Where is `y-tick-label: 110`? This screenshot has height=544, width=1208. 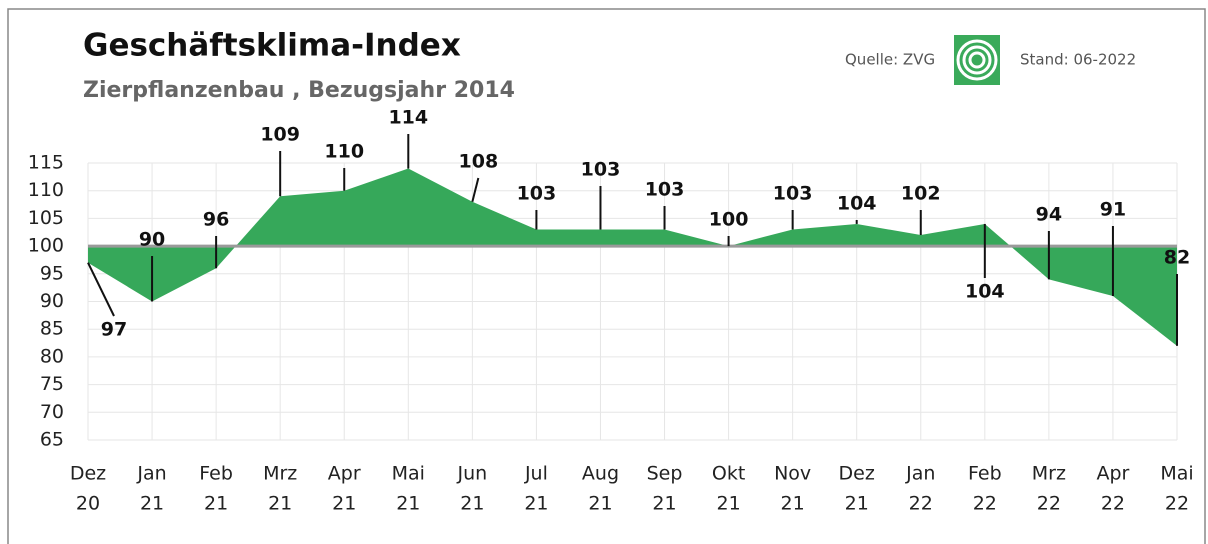
y-tick-label: 110 is located at coordinates (46, 190).